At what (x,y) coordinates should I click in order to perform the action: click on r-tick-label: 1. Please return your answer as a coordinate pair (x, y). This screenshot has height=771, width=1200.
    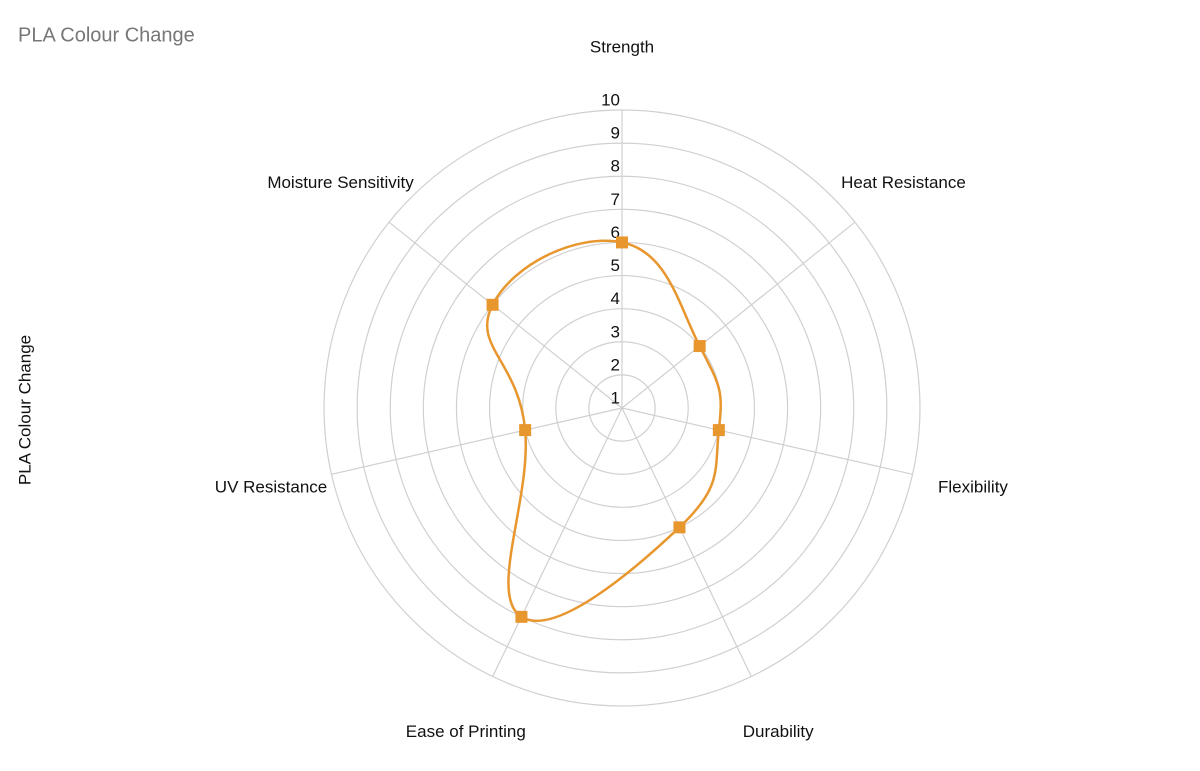
    Looking at the image, I should click on (615, 397).